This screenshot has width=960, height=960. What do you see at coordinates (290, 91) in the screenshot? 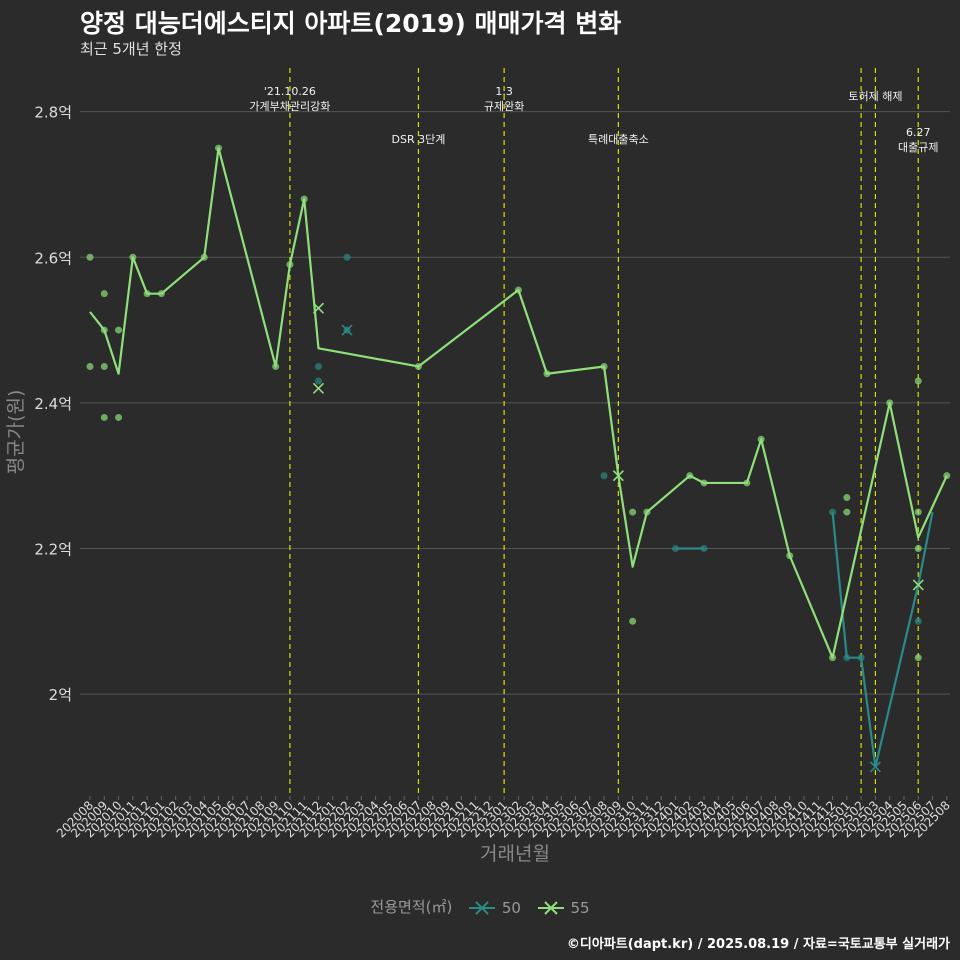
I see `policy-label: '21.10.26` at bounding box center [290, 91].